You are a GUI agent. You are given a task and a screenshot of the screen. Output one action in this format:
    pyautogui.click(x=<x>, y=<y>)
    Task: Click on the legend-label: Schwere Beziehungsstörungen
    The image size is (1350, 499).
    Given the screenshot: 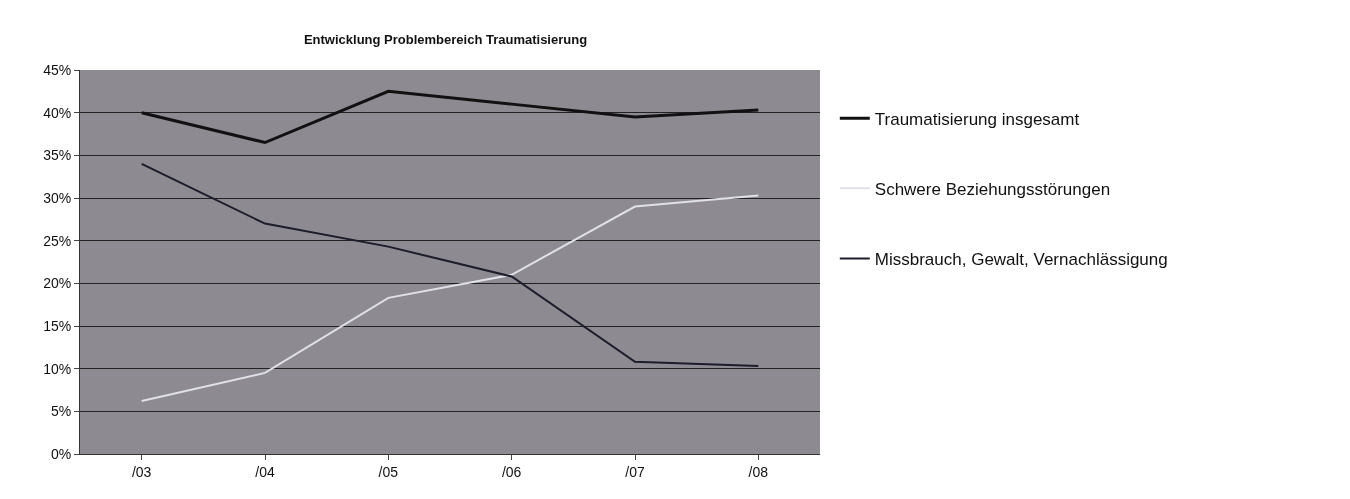 What is the action you would take?
    pyautogui.click(x=992, y=189)
    